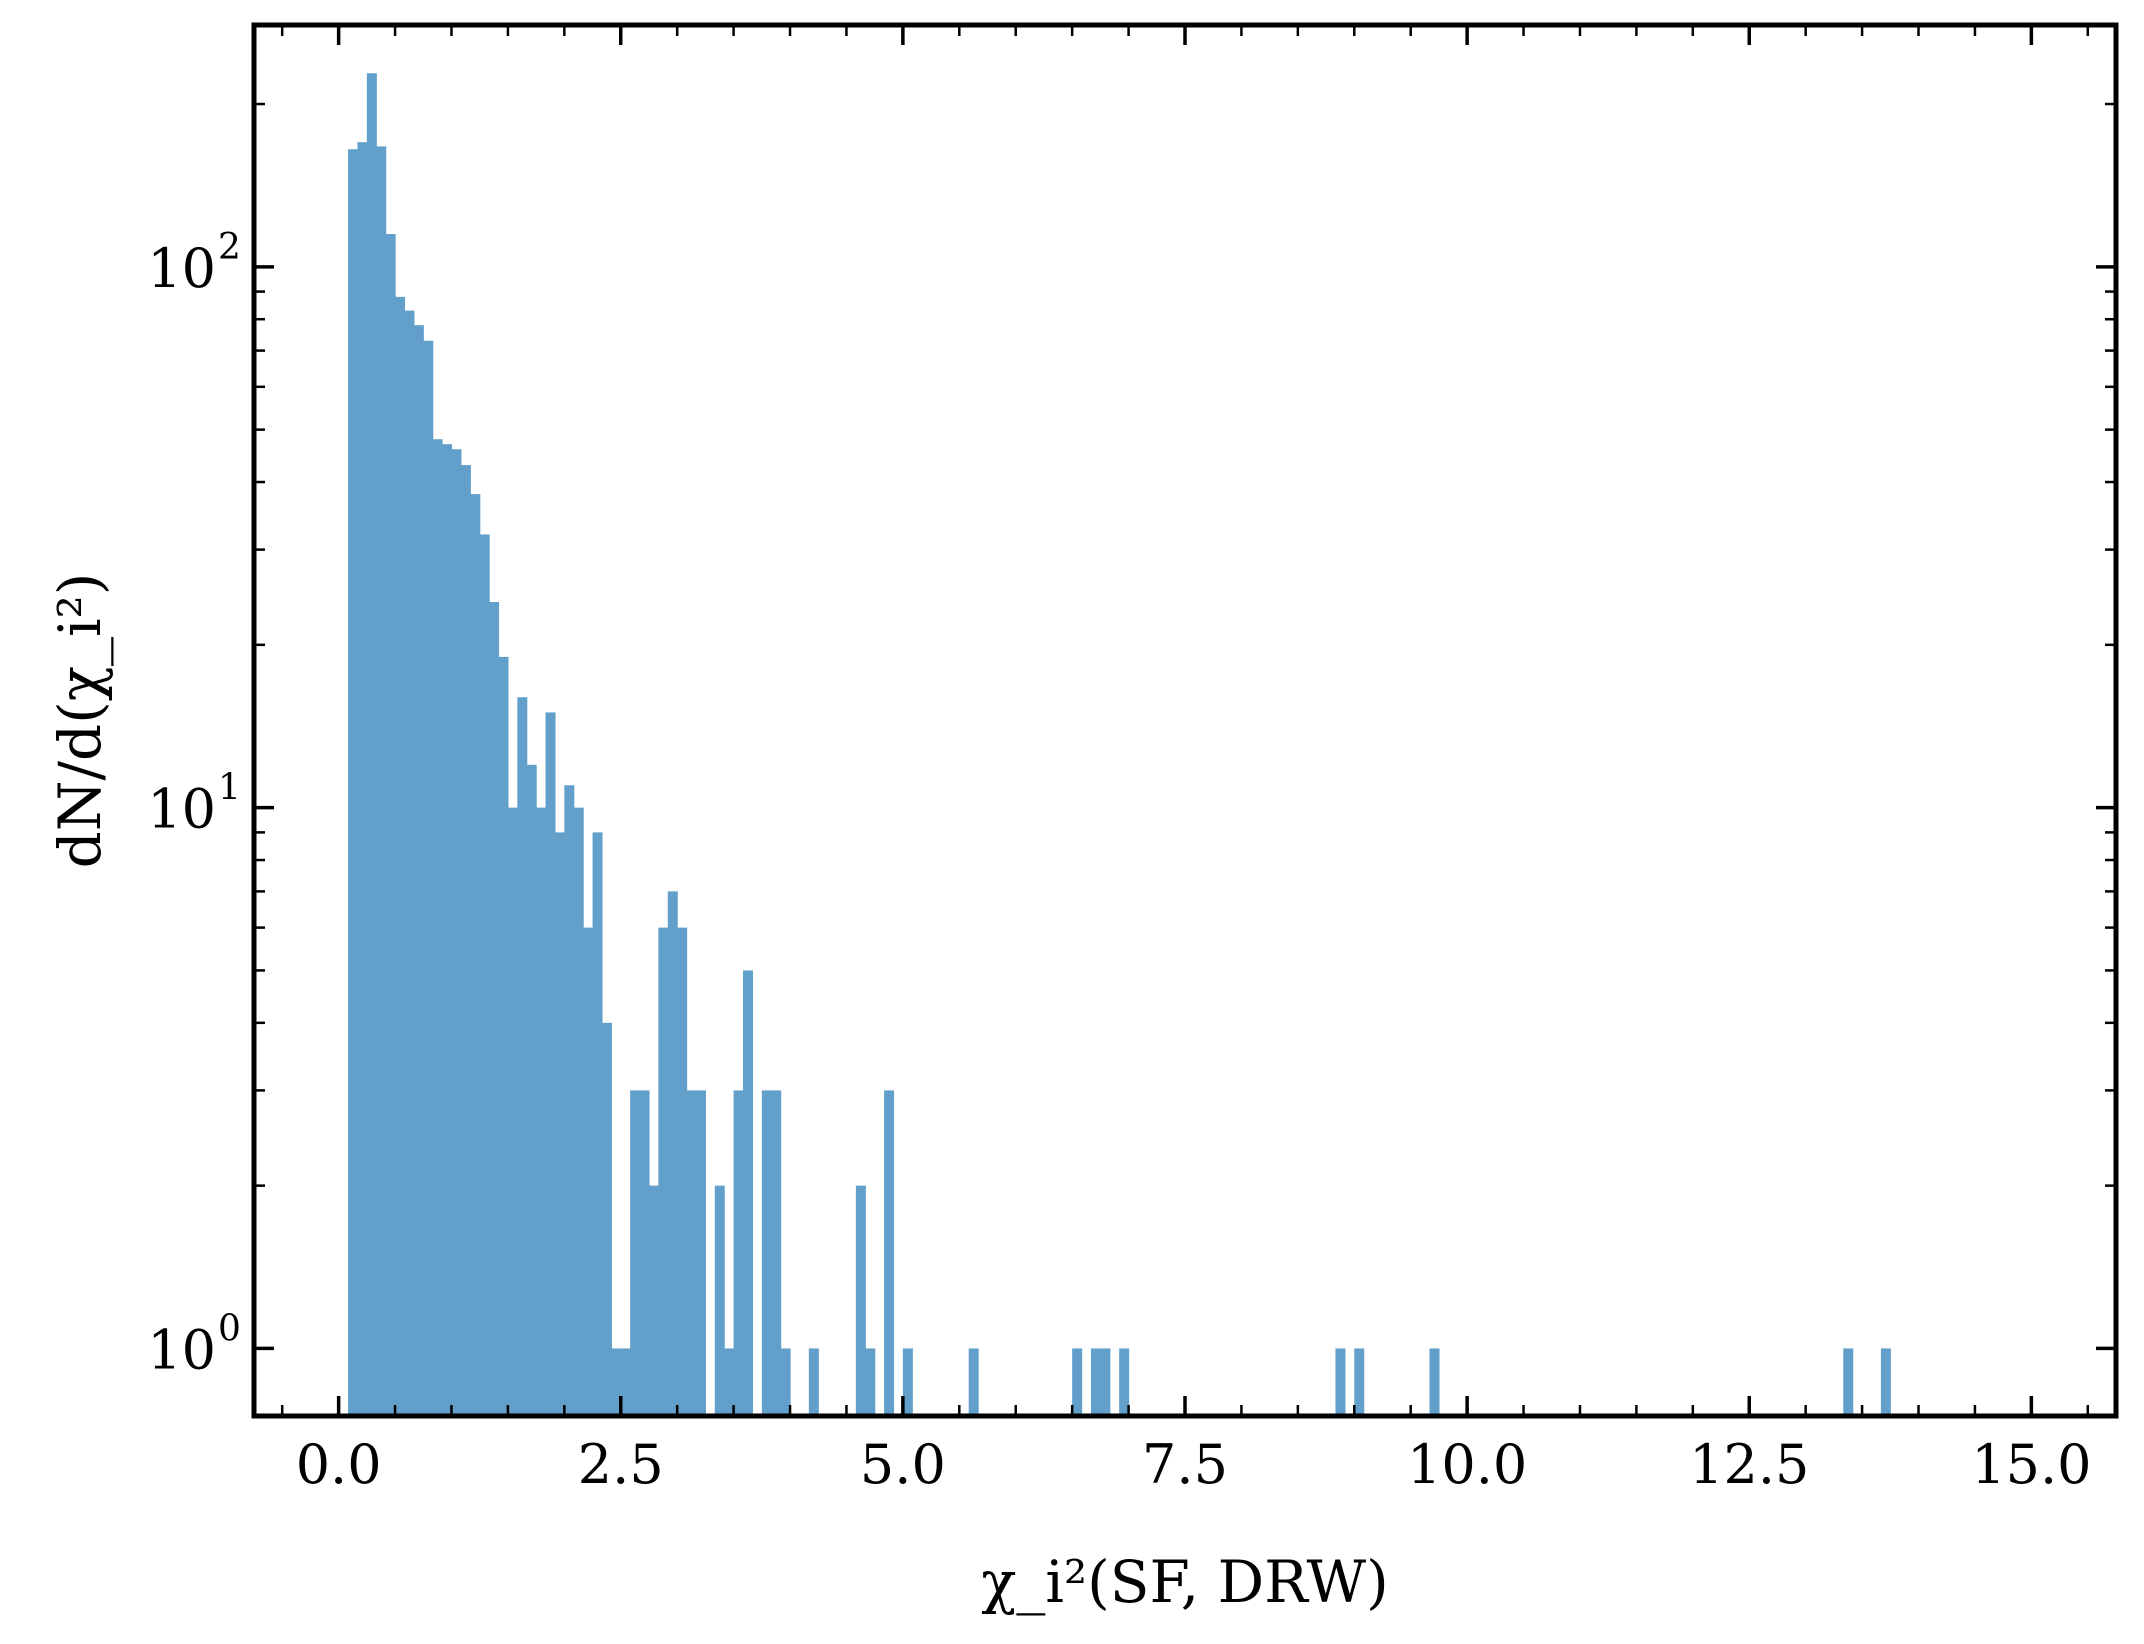 The height and width of the screenshot is (1644, 2144). Describe the element at coordinates (80, 721) in the screenshot. I see `y-axis-label: dN/d(χ_i²)` at that location.